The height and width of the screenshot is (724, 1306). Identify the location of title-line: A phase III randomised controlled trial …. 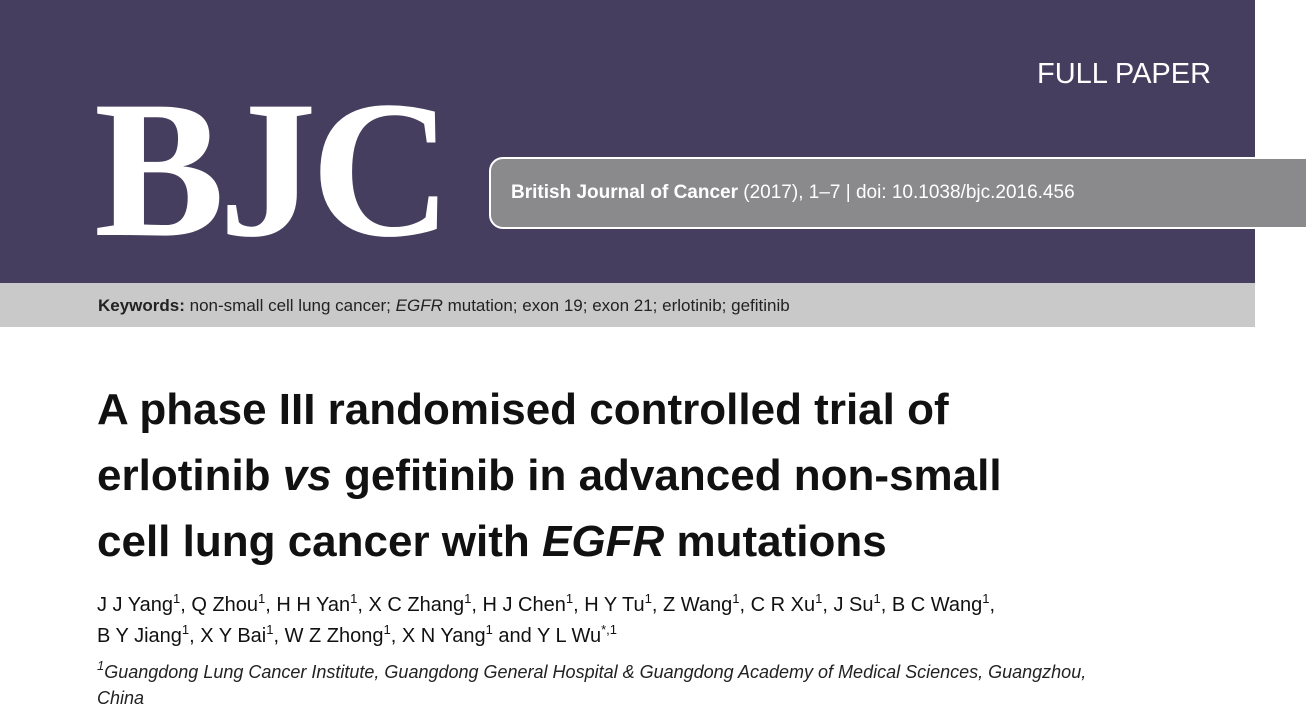
(549, 410).